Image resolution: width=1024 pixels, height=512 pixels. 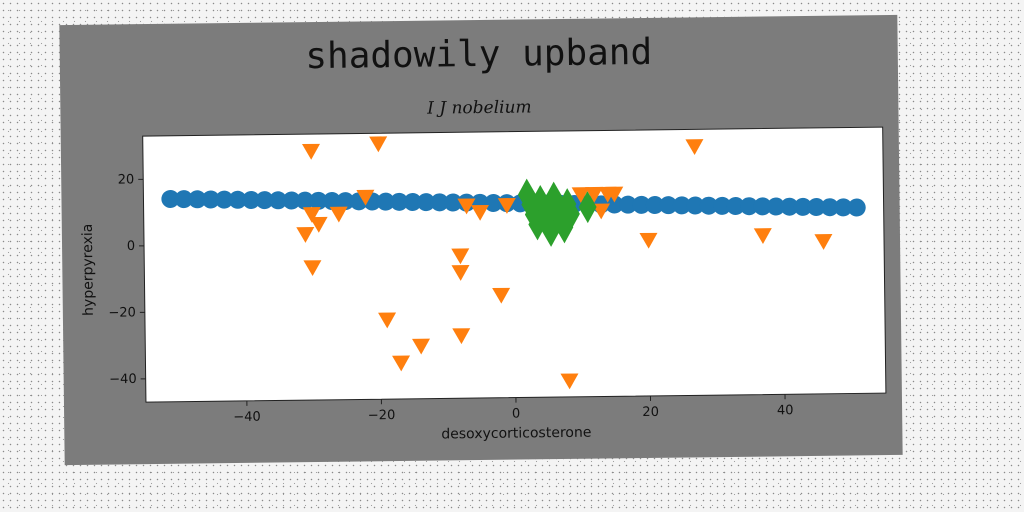 What do you see at coordinates (516, 414) in the screenshot?
I see `x-tick-label: 0` at bounding box center [516, 414].